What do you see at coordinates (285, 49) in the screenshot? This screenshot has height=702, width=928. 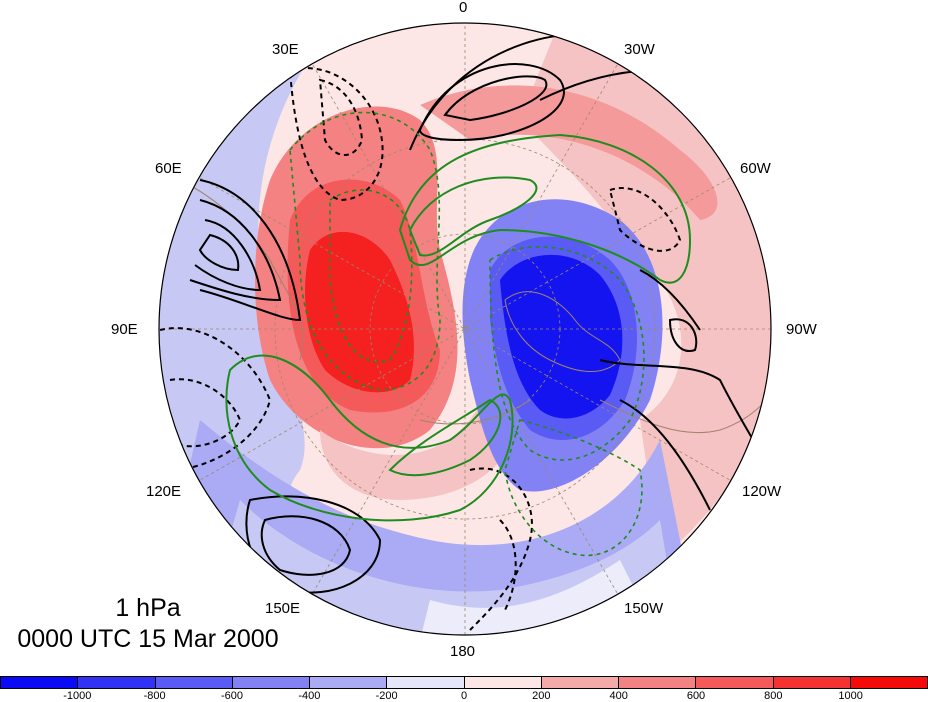 I see `lon-label-30e: 30E` at bounding box center [285, 49].